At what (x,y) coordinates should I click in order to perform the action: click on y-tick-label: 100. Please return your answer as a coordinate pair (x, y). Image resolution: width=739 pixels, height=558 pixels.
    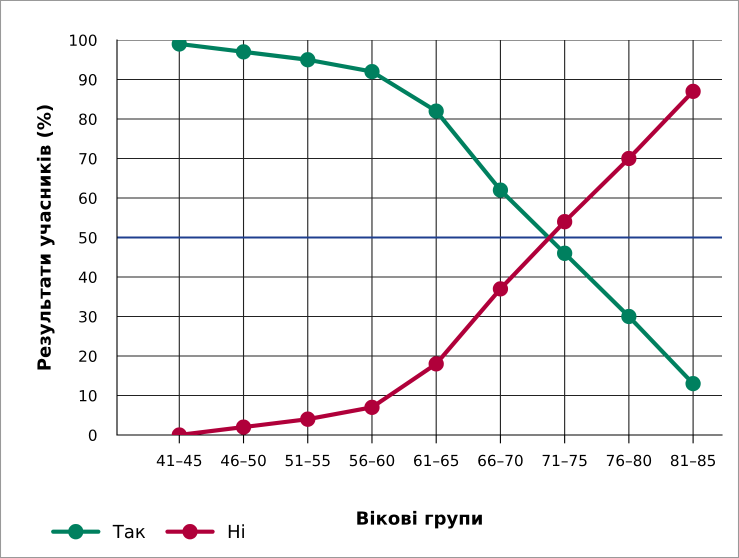
    Looking at the image, I should click on (83, 40).